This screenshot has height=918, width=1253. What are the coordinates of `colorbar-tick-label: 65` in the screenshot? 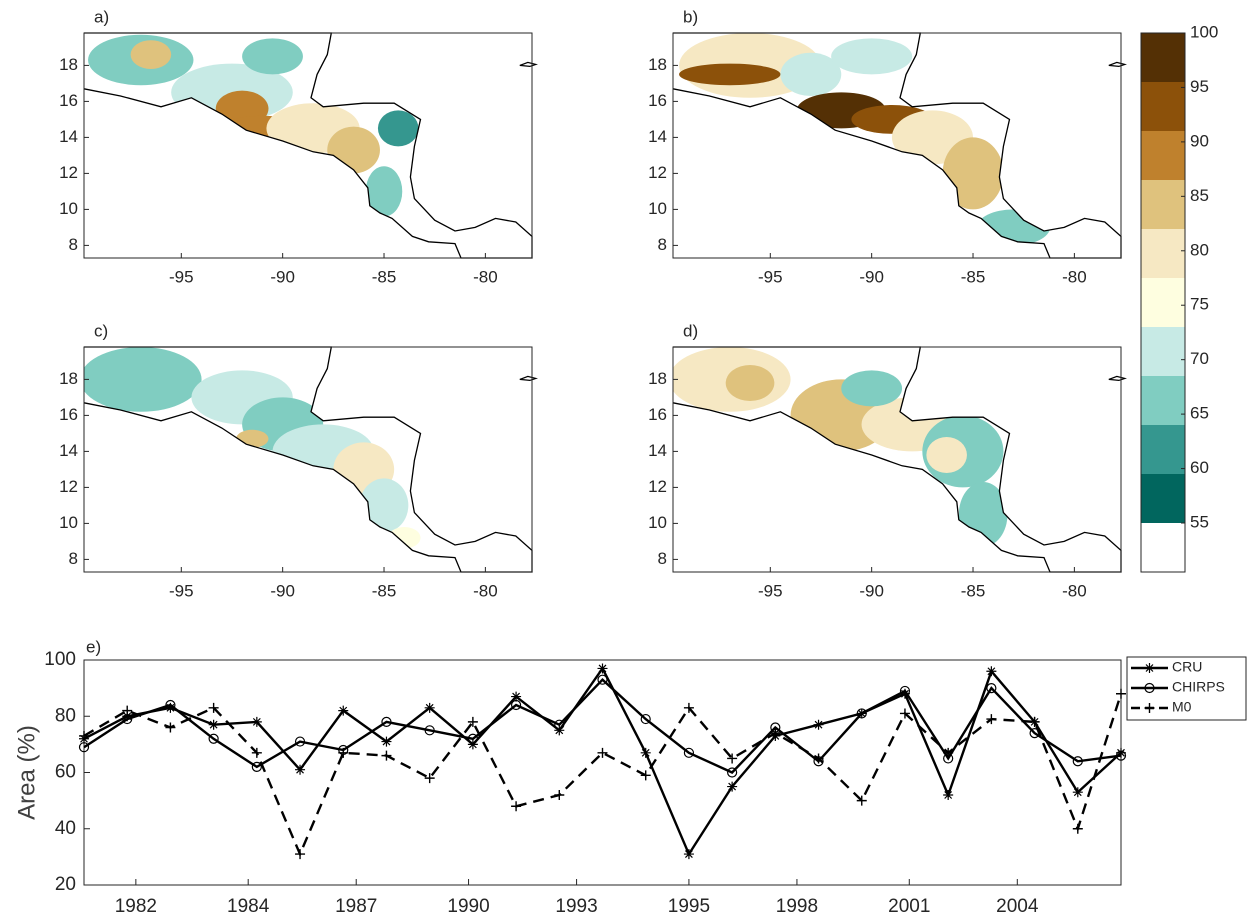 It's located at (1199, 413).